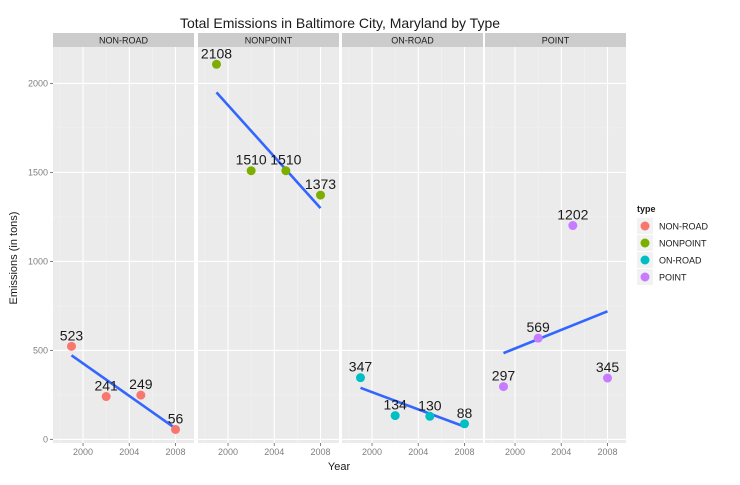  I want to click on legend-item-on-road: ON-ROAD, so click(669, 260).